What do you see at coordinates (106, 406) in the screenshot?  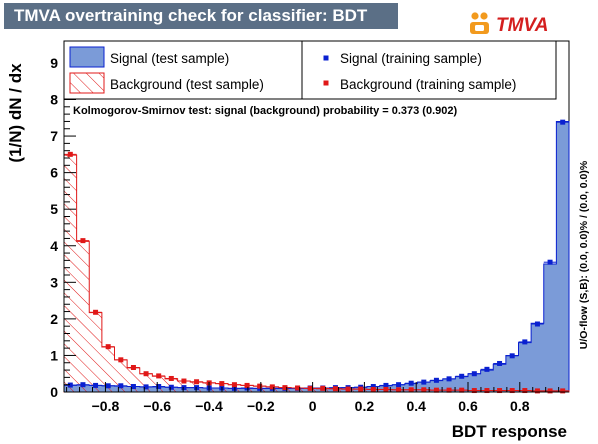 I see `x-tick-label: −0.8` at bounding box center [106, 406].